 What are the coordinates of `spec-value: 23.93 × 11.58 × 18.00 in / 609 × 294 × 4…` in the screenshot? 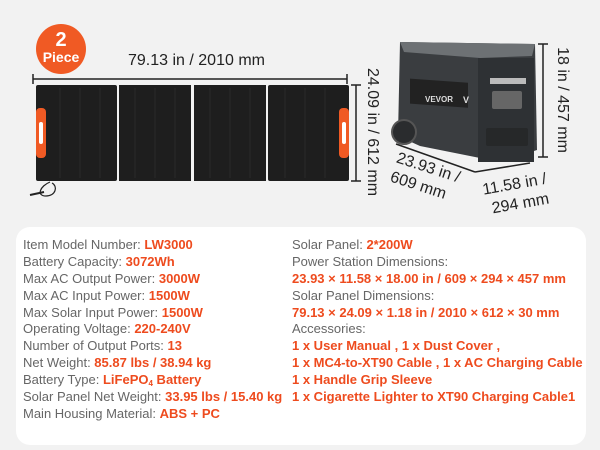 It's located at (429, 278).